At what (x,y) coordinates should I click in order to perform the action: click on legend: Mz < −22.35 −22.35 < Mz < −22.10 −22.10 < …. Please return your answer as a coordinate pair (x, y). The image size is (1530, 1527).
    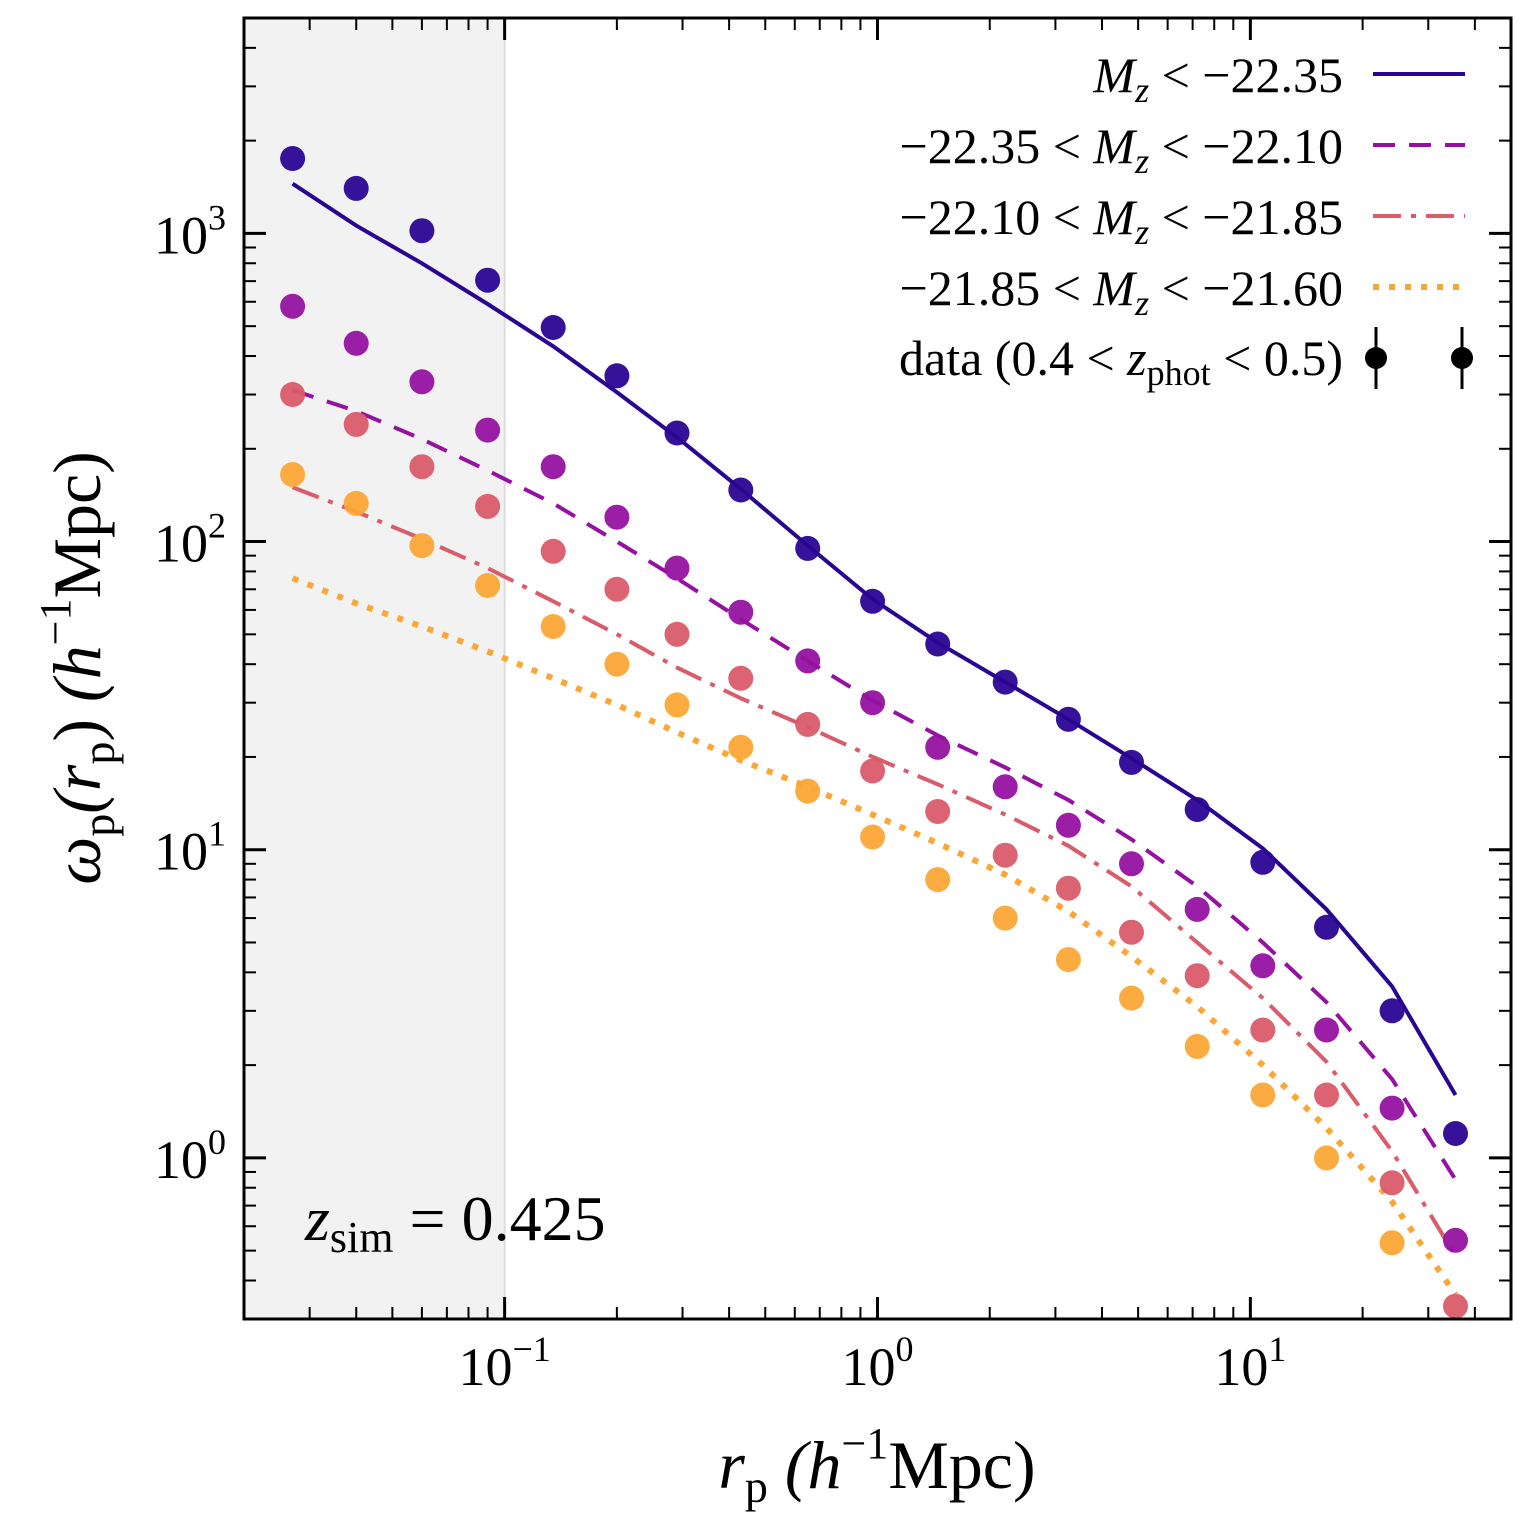
    Looking at the image, I should click on (1182, 185).